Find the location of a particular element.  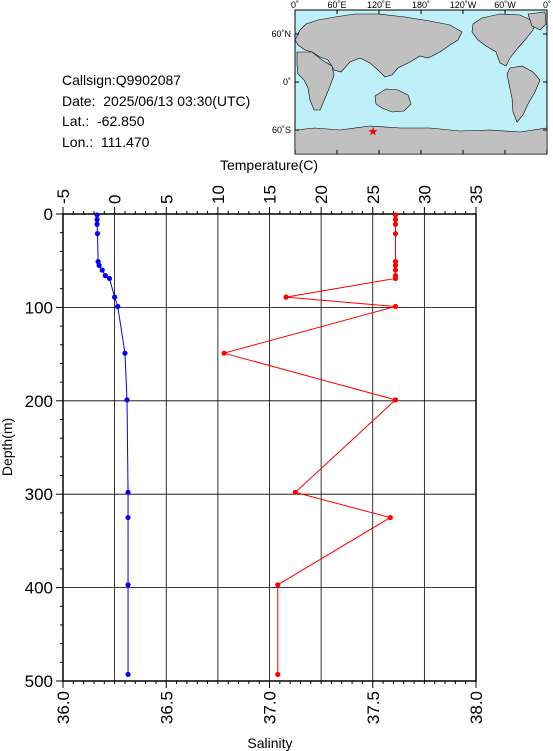

location-map: 0˚ 60˚E 120˚E 180˚ 120˚W 60˚W 0˚ 60˚N 0˚ 60˚S ★ is located at coordinates (411, 77).